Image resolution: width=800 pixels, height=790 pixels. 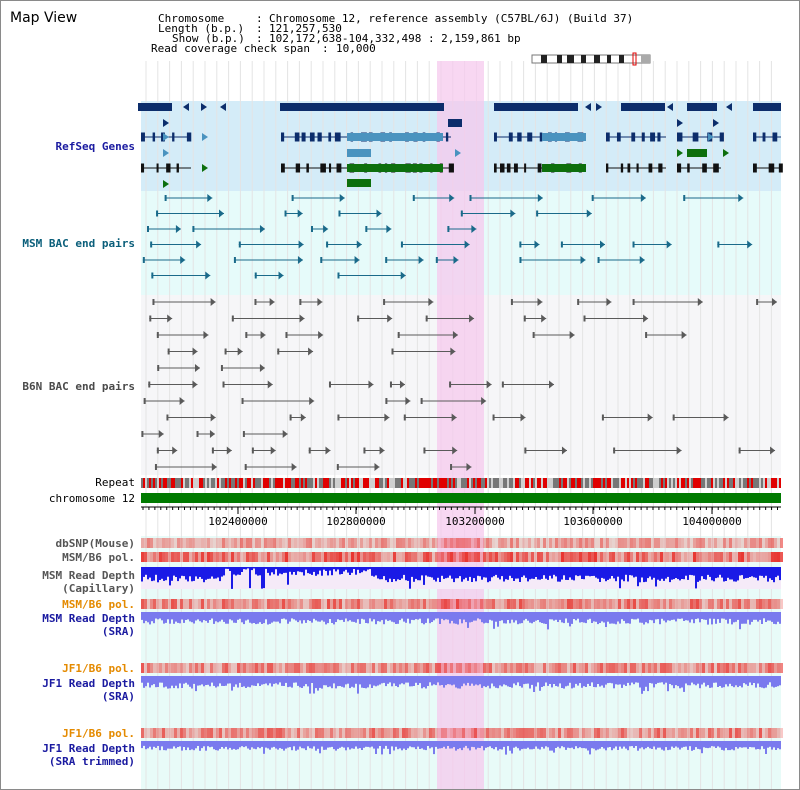 I want to click on track-label-msm-pol-1: MSM/B6 pol., so click(x=98, y=557).